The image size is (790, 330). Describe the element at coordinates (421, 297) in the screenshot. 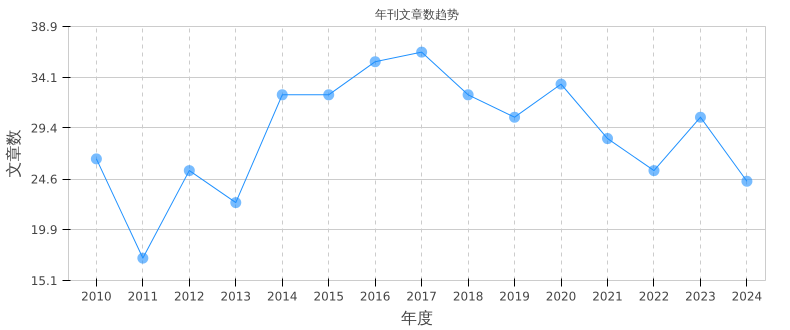

I see `x-tick-label: 2017` at that location.